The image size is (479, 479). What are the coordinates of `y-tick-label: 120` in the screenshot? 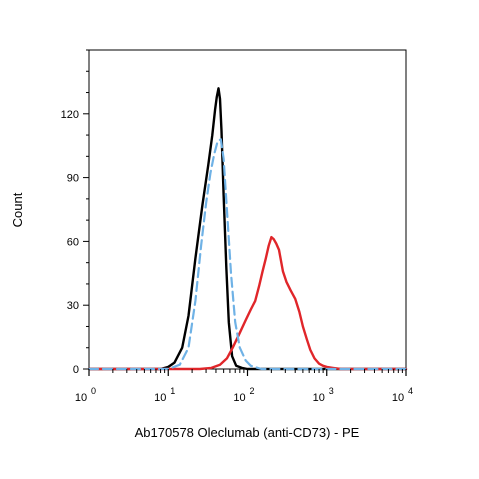 It's located at (70, 115).